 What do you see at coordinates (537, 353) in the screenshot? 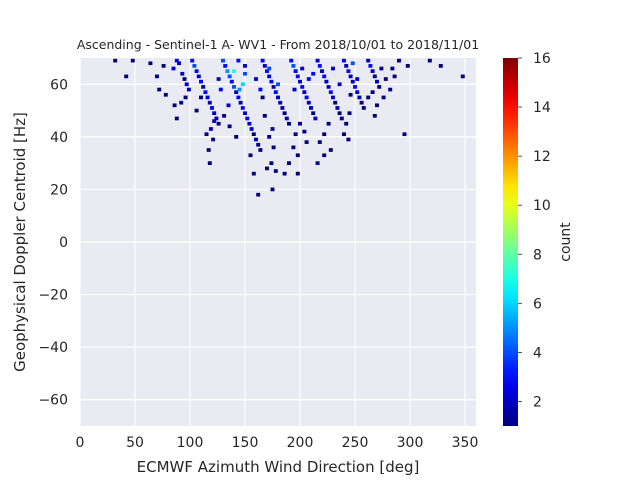
I see `colorbar-tick-label: 4` at bounding box center [537, 353].